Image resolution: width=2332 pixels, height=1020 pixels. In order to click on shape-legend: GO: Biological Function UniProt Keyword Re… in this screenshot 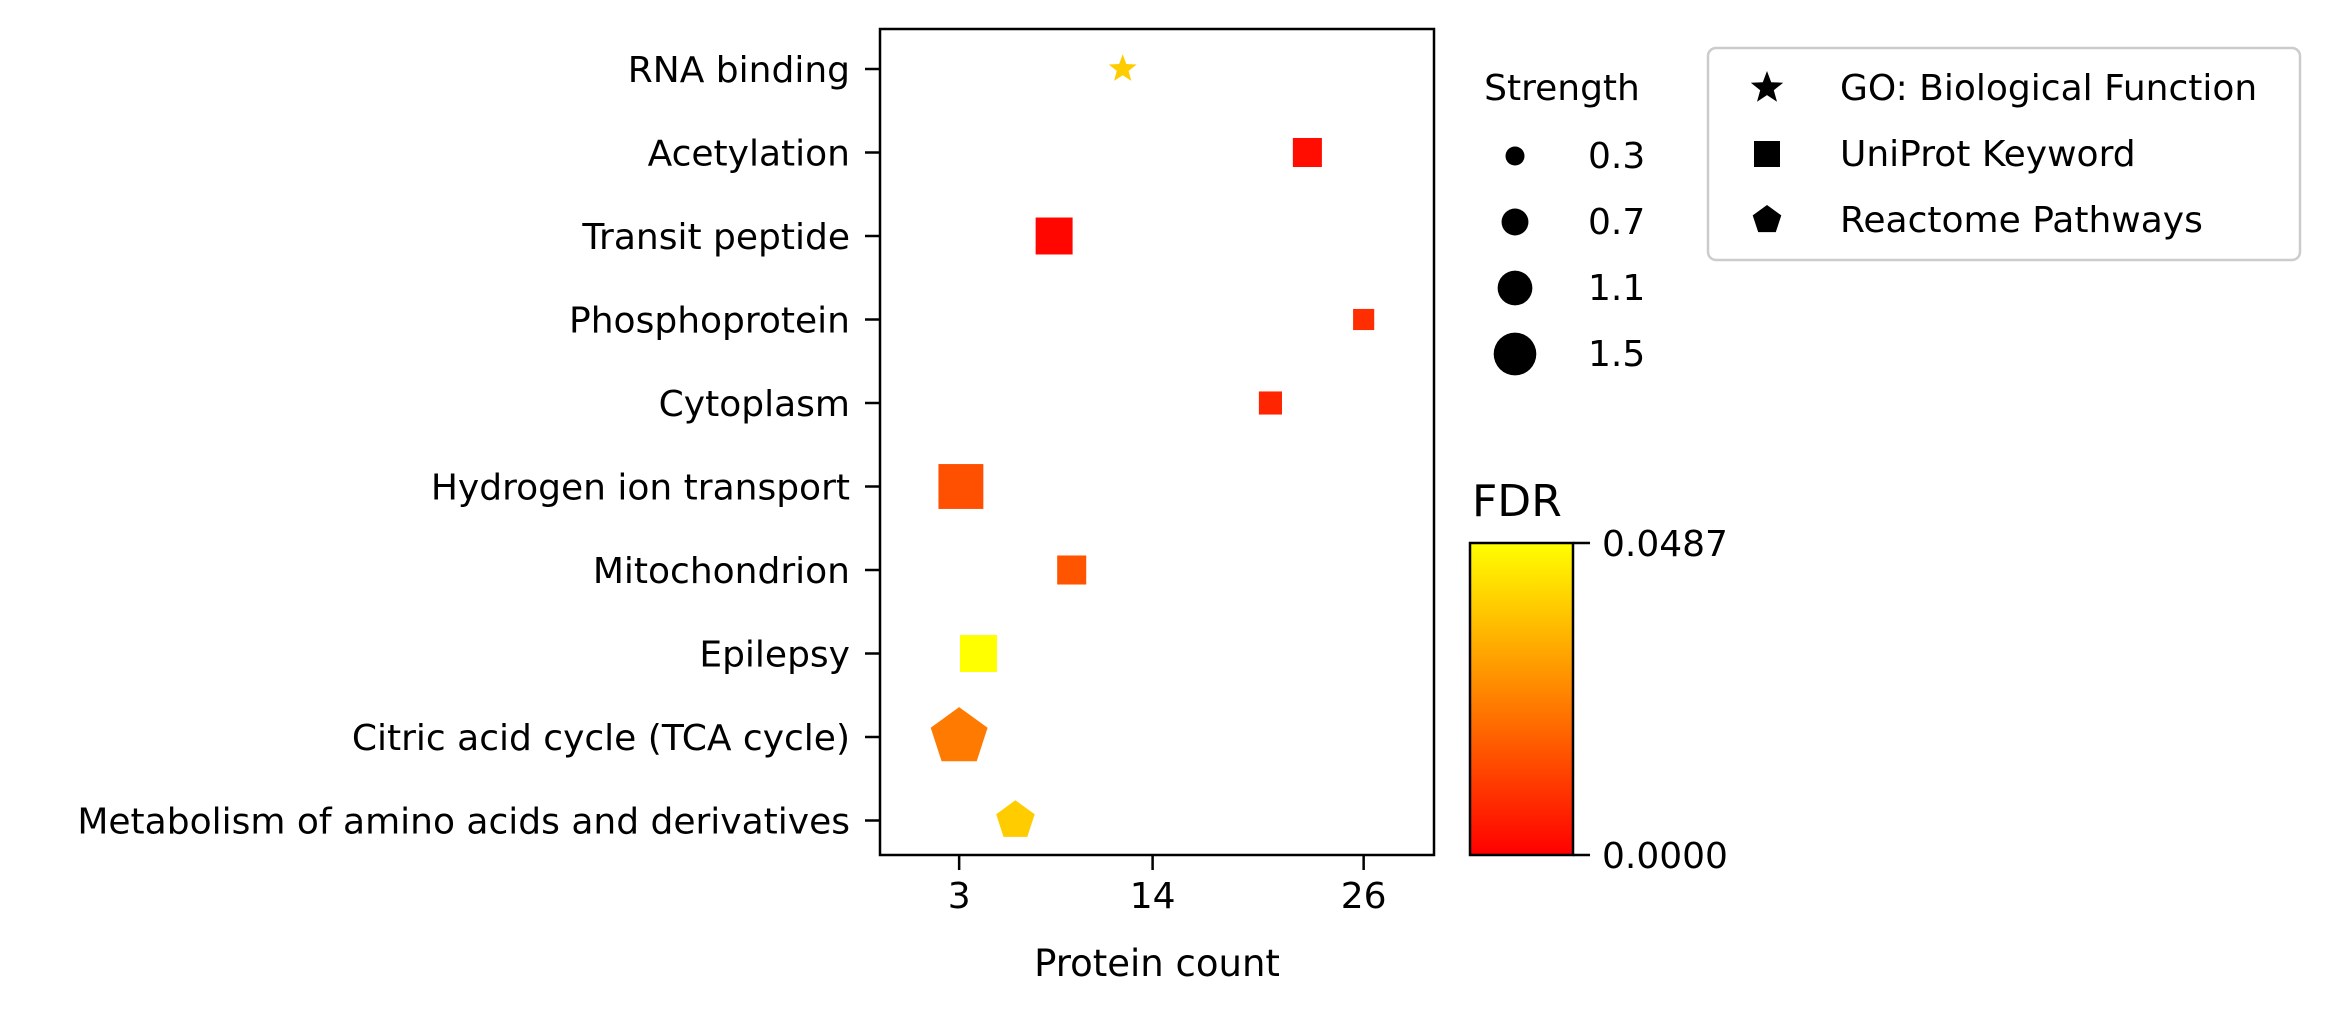, I will do `click(2004, 154)`.